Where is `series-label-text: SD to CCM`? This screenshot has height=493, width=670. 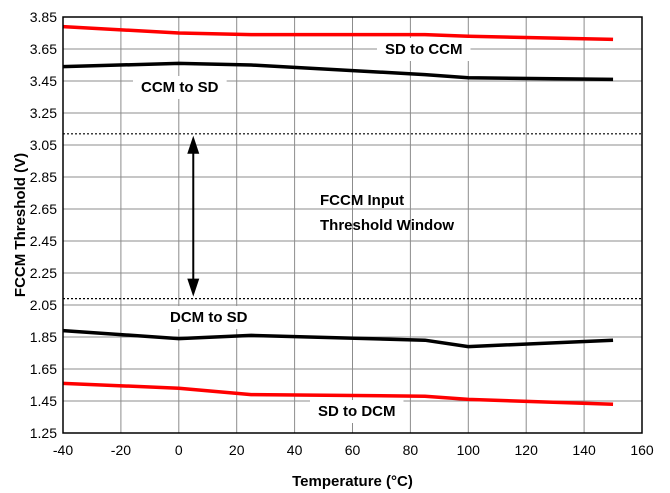 series-label-text: SD to CCM is located at coordinates (424, 49).